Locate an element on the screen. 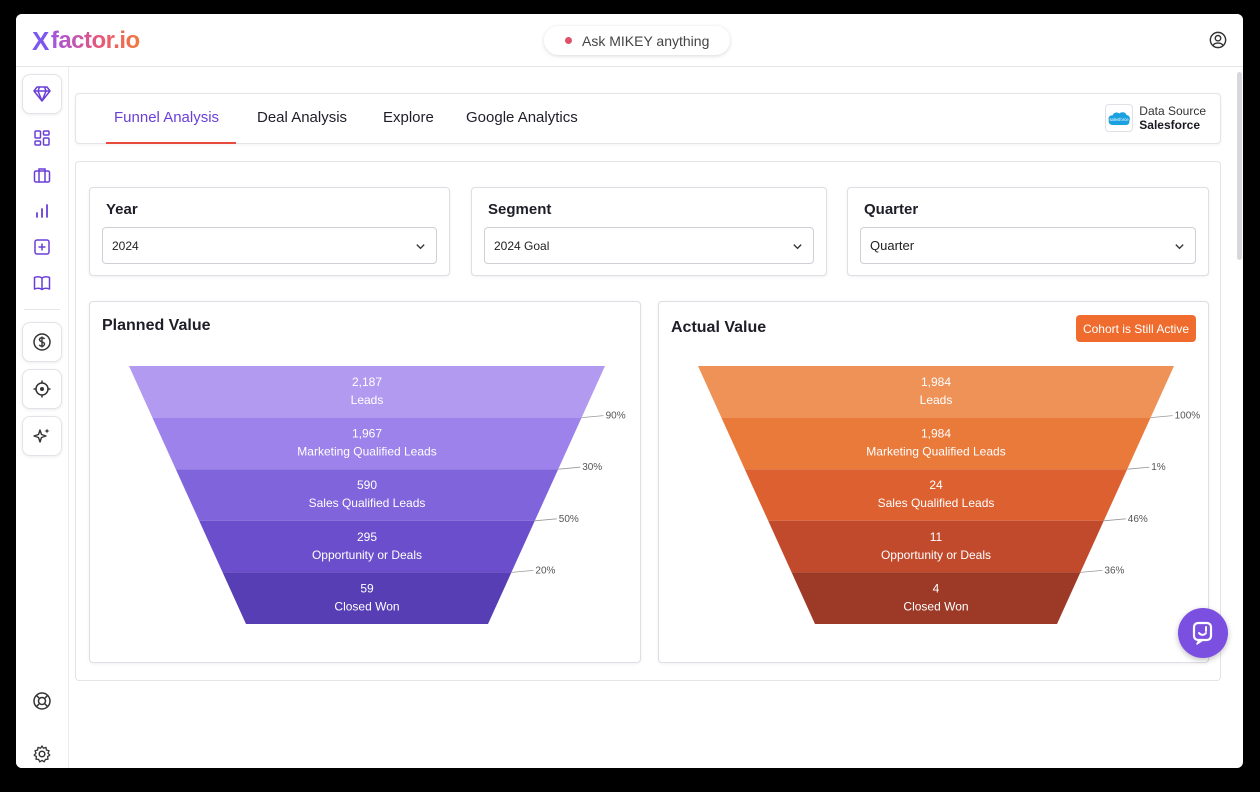 The width and height of the screenshot is (1260, 792). diamond-icon is located at coordinates (42, 94).